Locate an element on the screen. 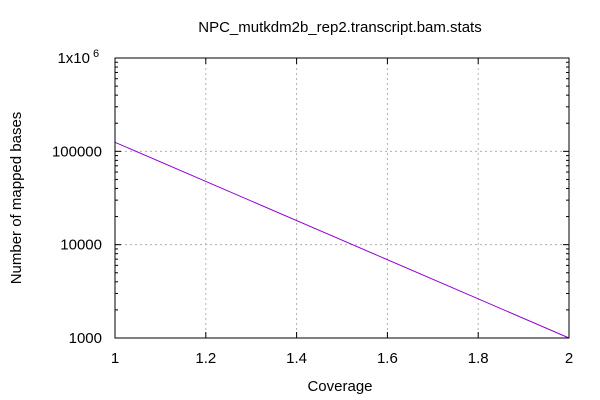 The image size is (600, 400). y-tick-label-exponent: 6 is located at coordinates (96, 54).